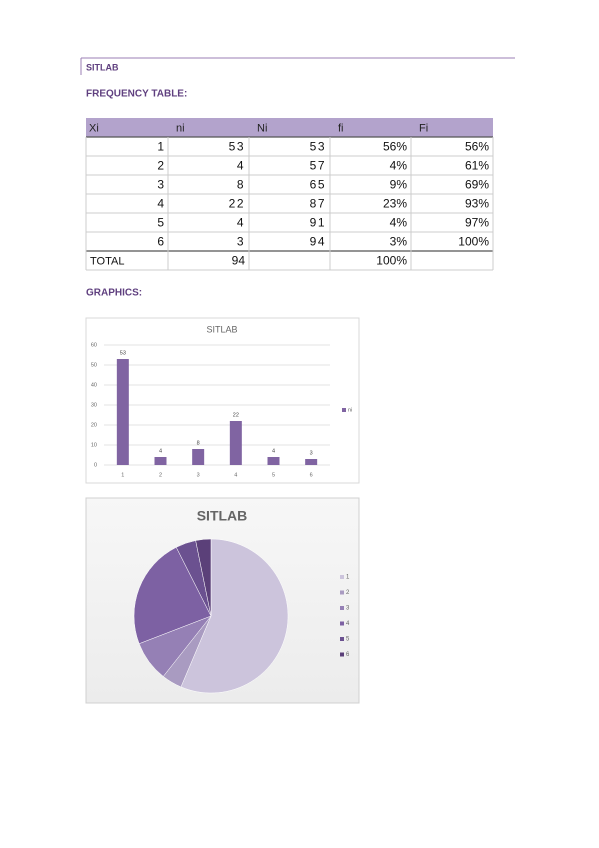 The height and width of the screenshot is (848, 599). What do you see at coordinates (241, 185) in the screenshot?
I see `table-cell: 8` at bounding box center [241, 185].